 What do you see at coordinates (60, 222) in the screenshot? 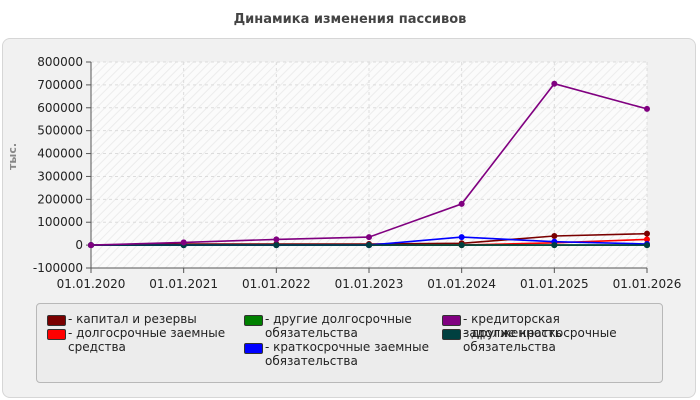
I see `y-tick-label: 100000` at bounding box center [60, 222].